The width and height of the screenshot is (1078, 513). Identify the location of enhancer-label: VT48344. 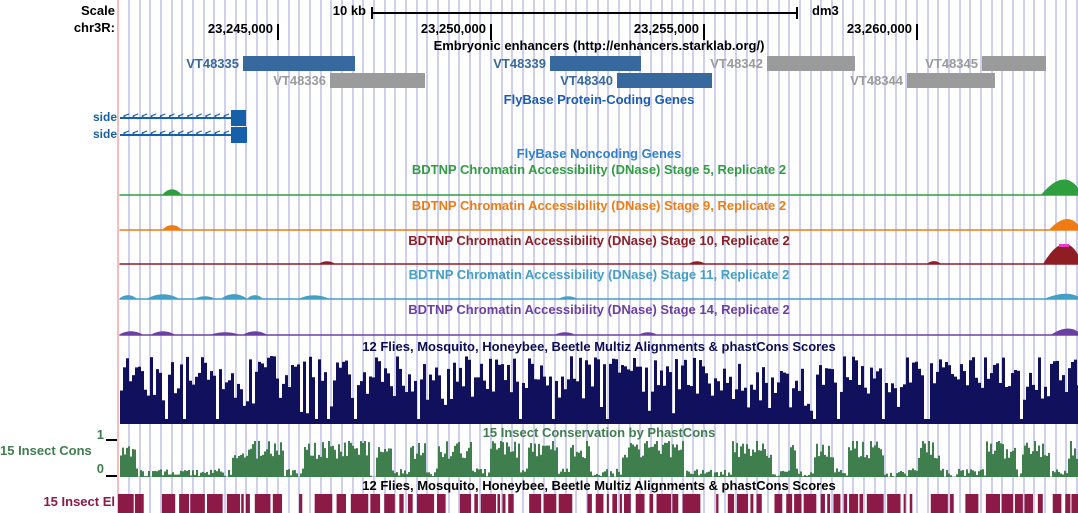
(876, 80).